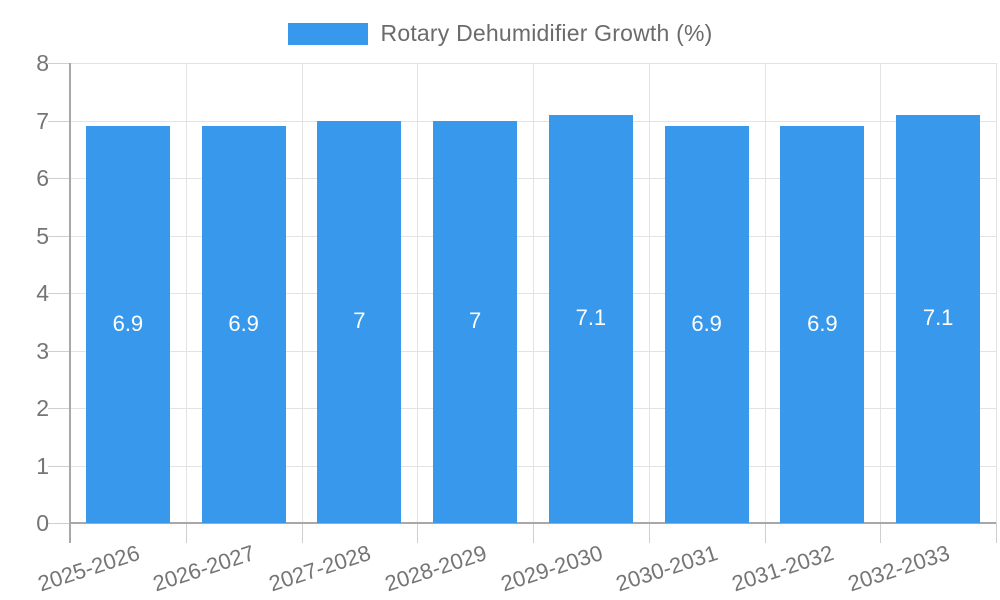  I want to click on y-axis-tick-label: 5, so click(42, 235).